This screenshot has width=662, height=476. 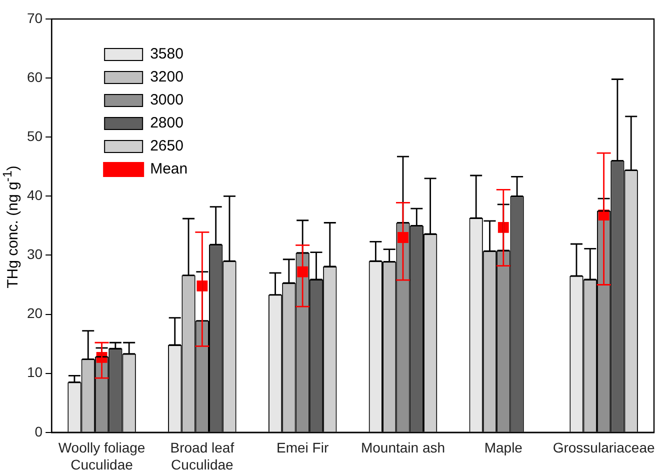 What do you see at coordinates (102, 456) in the screenshot?
I see `x-tick-label: Woolly foliage Cuculidae` at bounding box center [102, 456].